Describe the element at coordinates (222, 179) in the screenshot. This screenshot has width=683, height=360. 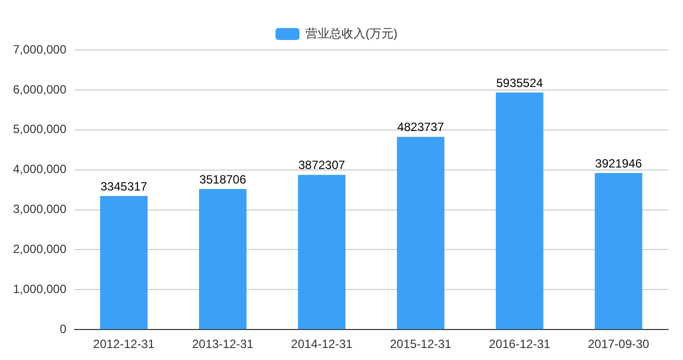
I see `data-label: 3518706` at that location.